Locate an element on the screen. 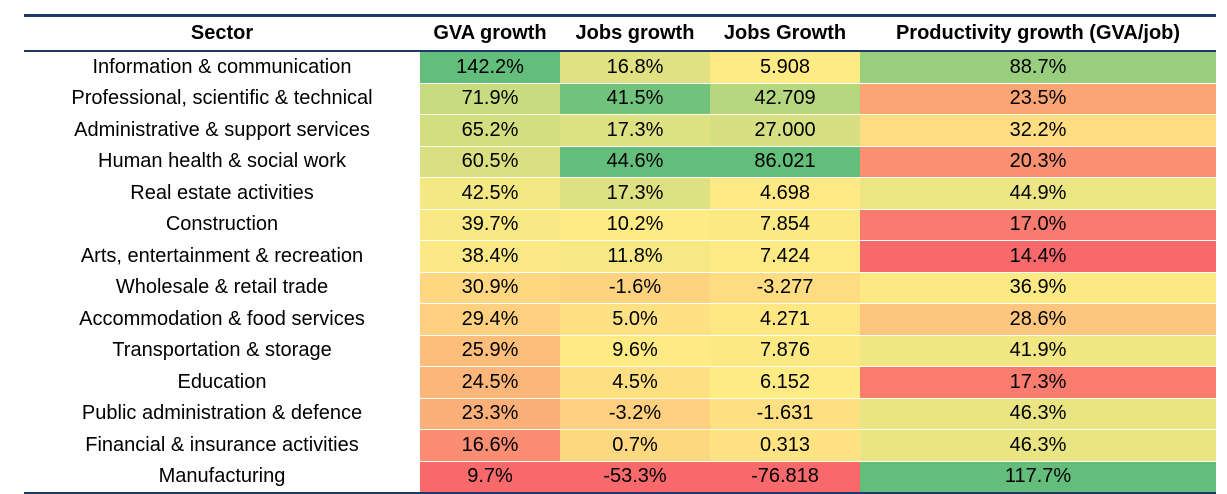  productivity-growth-cell: 36.9% is located at coordinates (1038, 288).